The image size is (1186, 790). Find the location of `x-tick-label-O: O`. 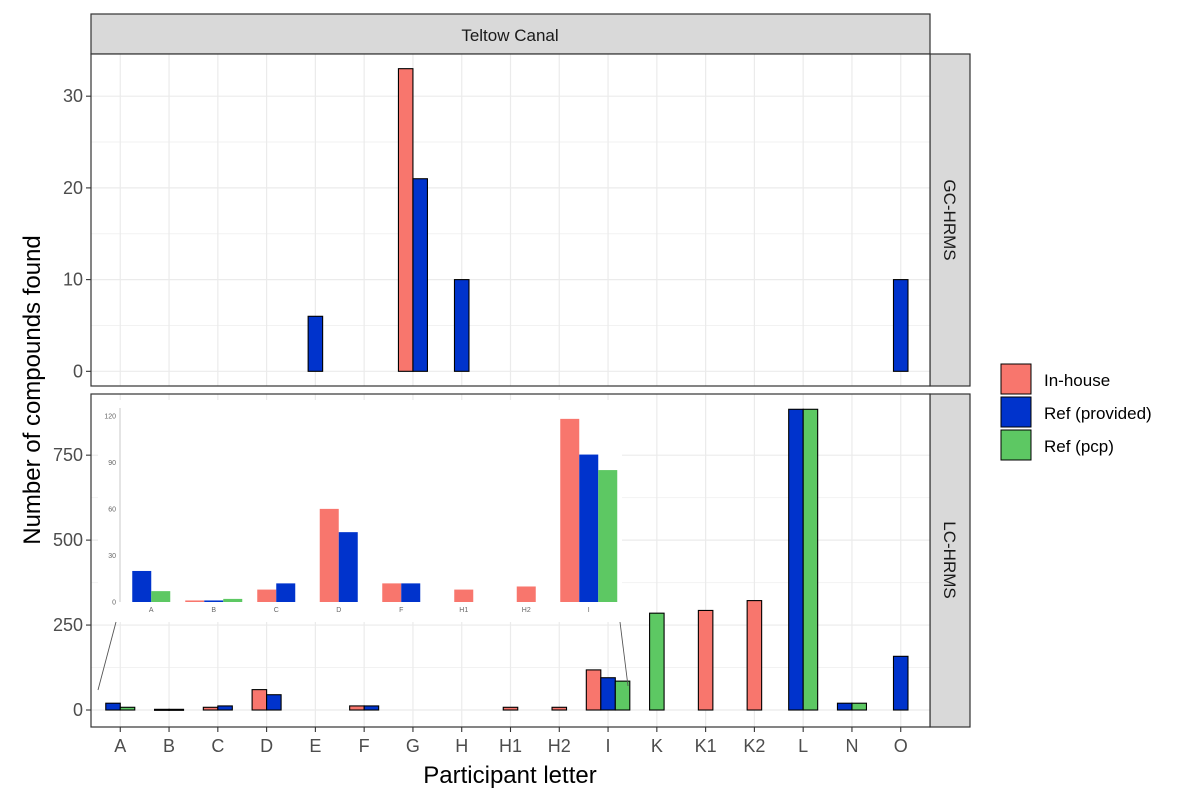

x-tick-label-O: O is located at coordinates (901, 746).